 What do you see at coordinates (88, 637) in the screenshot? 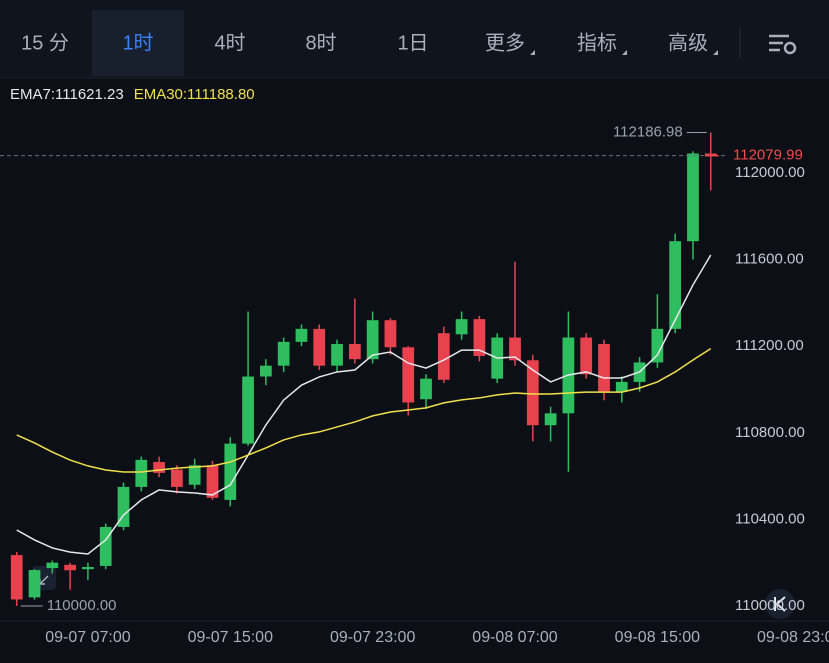
I see `x-tick-label: 09-07 07:00` at bounding box center [88, 637].